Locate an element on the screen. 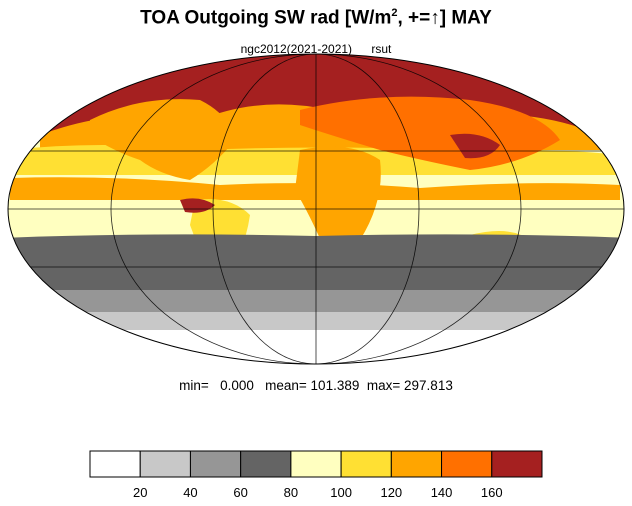  max-label: max= is located at coordinates (383, 385).